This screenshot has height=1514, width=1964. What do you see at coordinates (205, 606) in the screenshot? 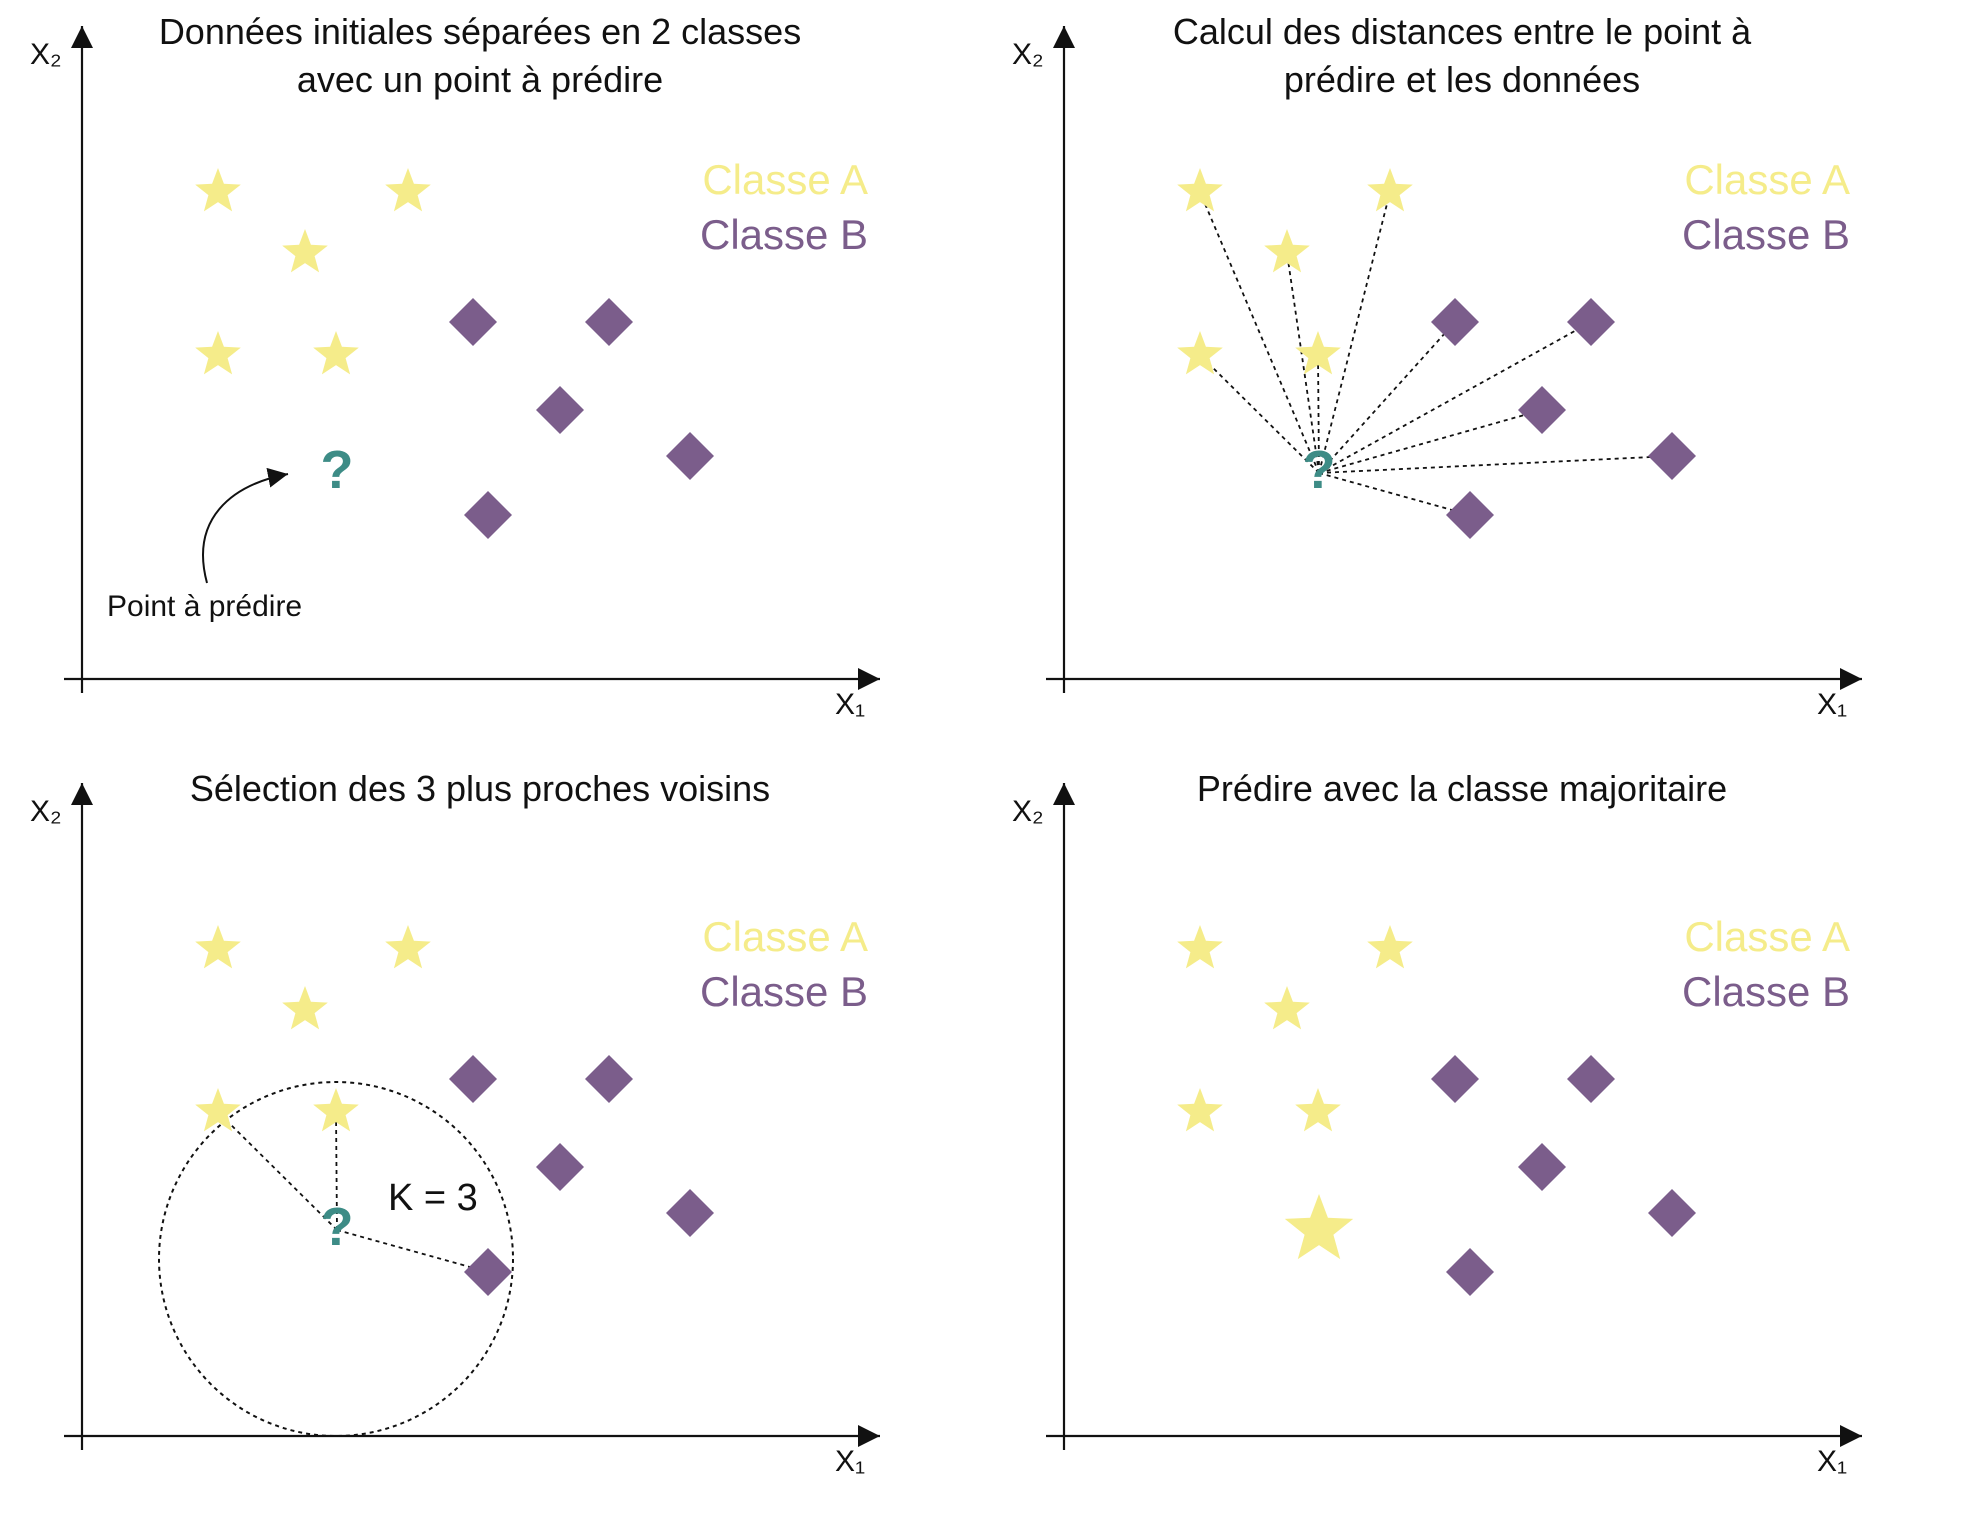
I see `point-to-predict-label: Point à prédire` at bounding box center [205, 606].